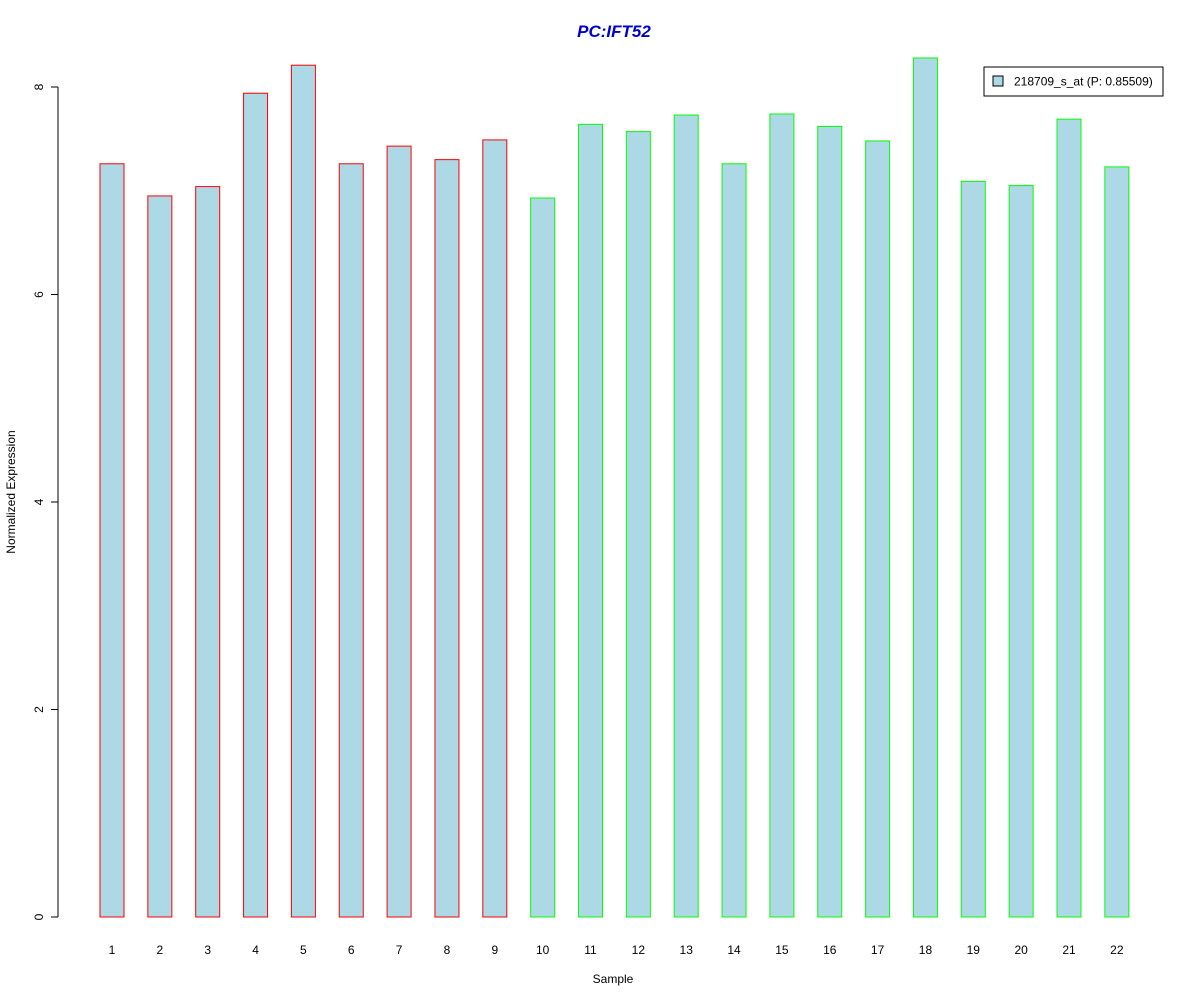  I want to click on x-tick-label: 8, so click(447, 950).